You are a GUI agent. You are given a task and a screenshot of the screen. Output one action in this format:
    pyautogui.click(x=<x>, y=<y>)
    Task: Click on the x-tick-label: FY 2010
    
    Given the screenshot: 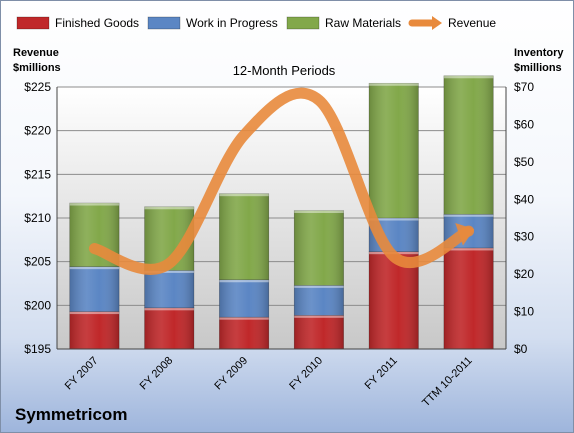 What is the action you would take?
    pyautogui.click(x=306, y=374)
    